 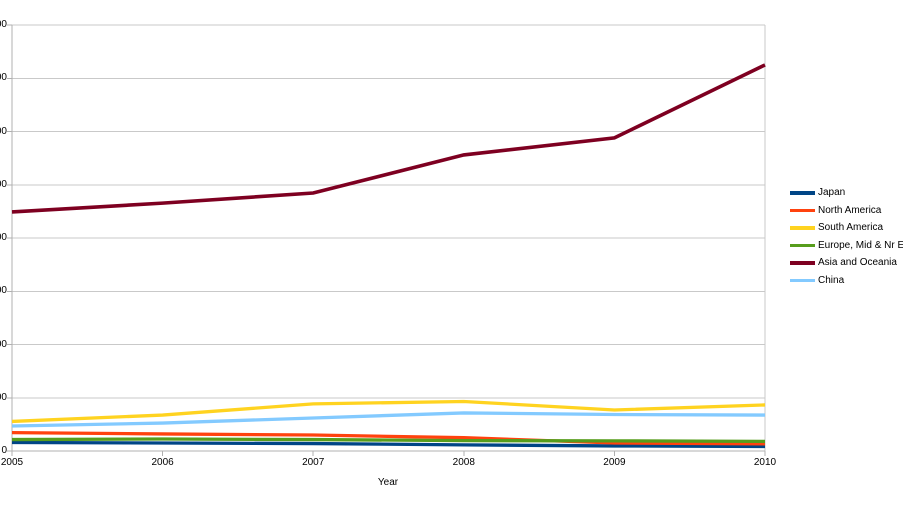 I want to click on legend-label: Asia and Oceania, so click(x=857, y=263).